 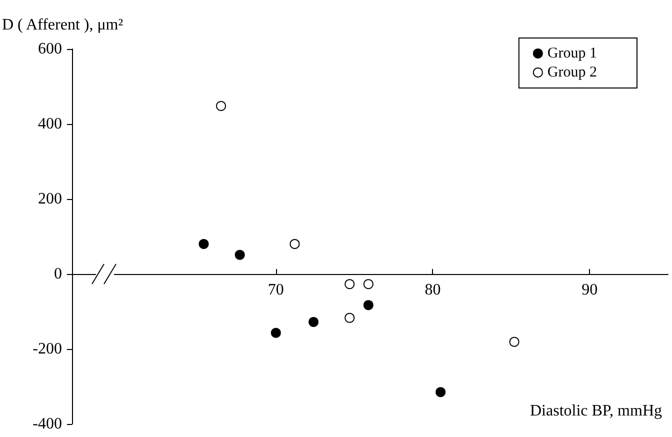 What do you see at coordinates (590, 290) in the screenshot?
I see `x-tick-label: 90` at bounding box center [590, 290].